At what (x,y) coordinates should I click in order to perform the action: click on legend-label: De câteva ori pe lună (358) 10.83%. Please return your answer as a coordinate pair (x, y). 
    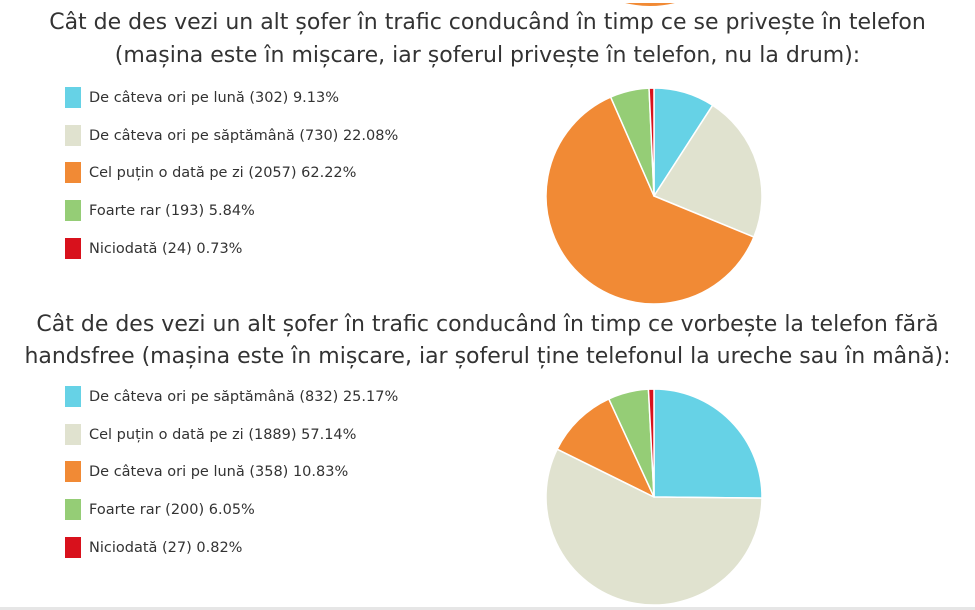
    Looking at the image, I should click on (219, 472).